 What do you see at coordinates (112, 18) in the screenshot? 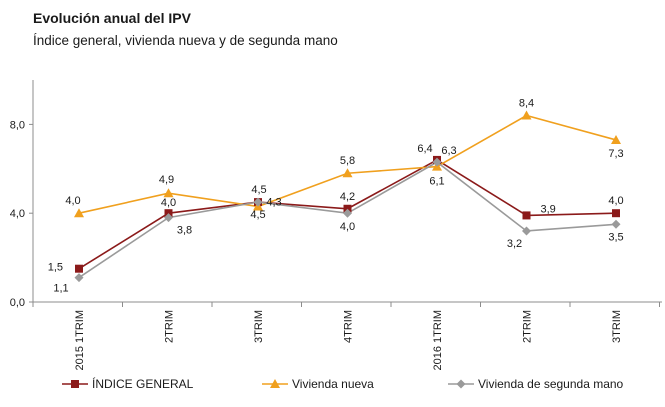
I see `chart-title: Evolución anual del IPV` at bounding box center [112, 18].